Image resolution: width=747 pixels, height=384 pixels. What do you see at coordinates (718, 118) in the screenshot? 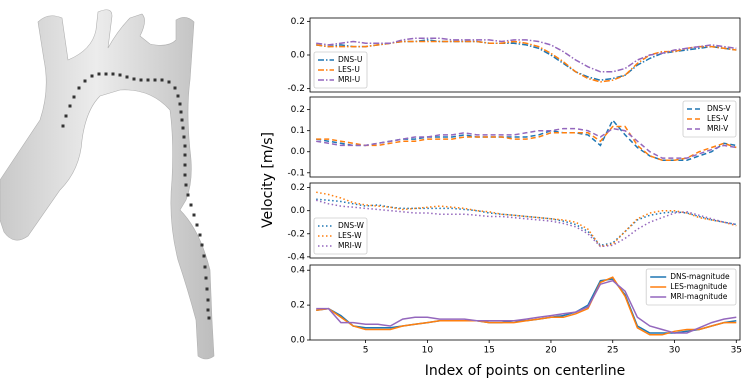
I see `legend-label: LES-V` at bounding box center [718, 118].